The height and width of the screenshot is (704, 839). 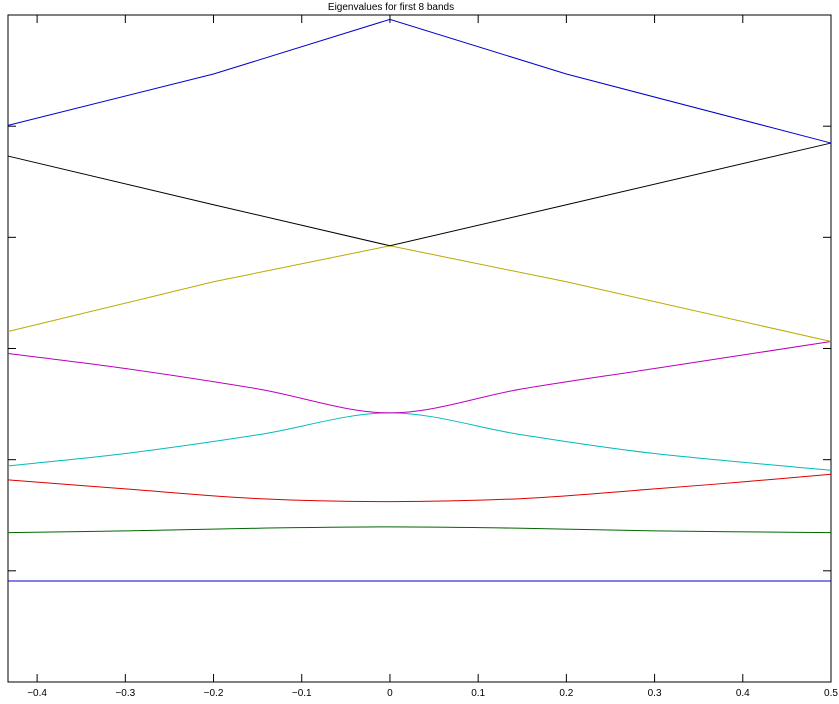 What do you see at coordinates (831, 693) in the screenshot?
I see `x-tick-label: 0.5` at bounding box center [831, 693].